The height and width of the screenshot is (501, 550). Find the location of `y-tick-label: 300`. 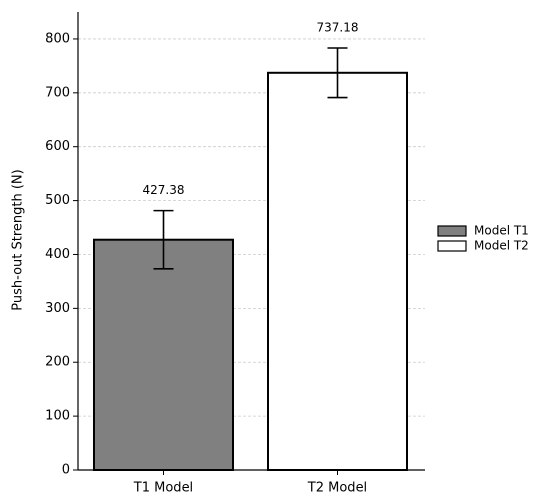

y-tick-label: 300 is located at coordinates (57, 308).